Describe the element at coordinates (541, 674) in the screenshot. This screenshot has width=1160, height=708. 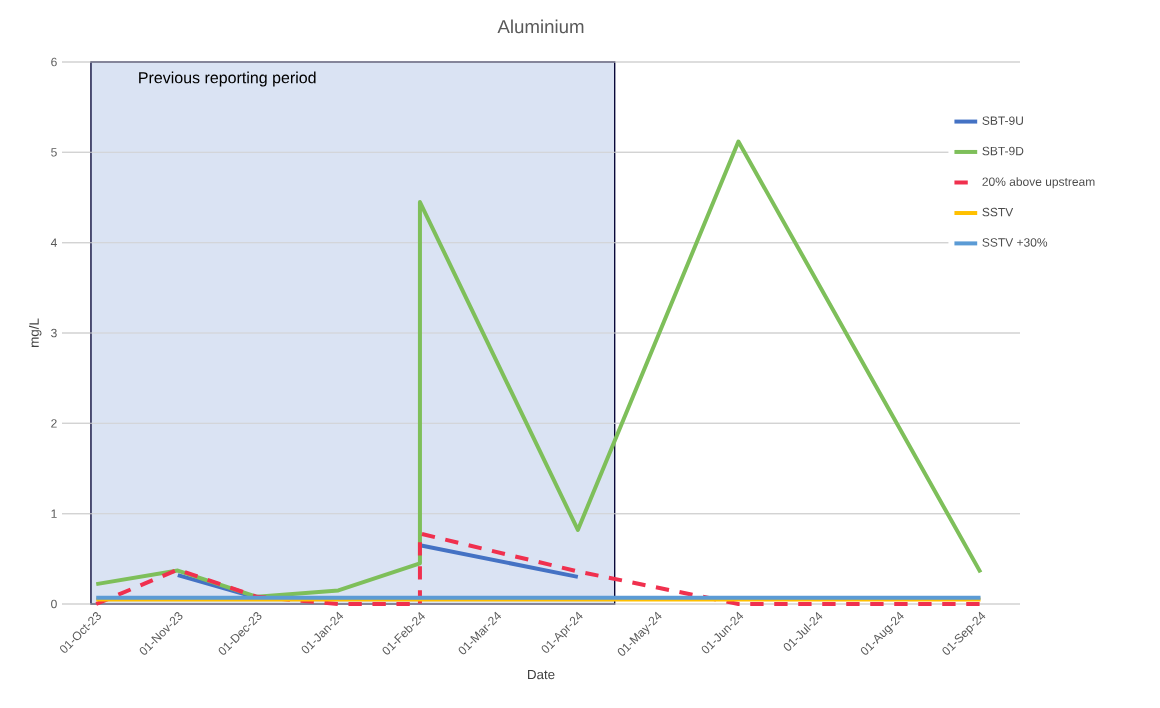
I see `x-axis-title: Date` at that location.